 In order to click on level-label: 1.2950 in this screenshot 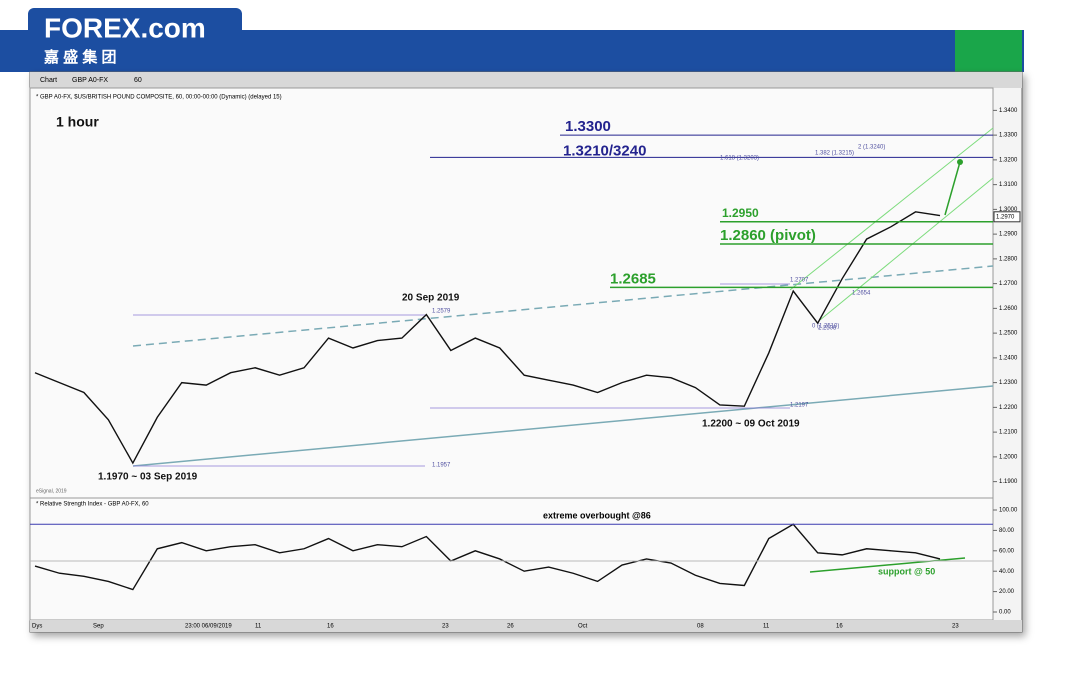, I will do `click(740, 213)`.